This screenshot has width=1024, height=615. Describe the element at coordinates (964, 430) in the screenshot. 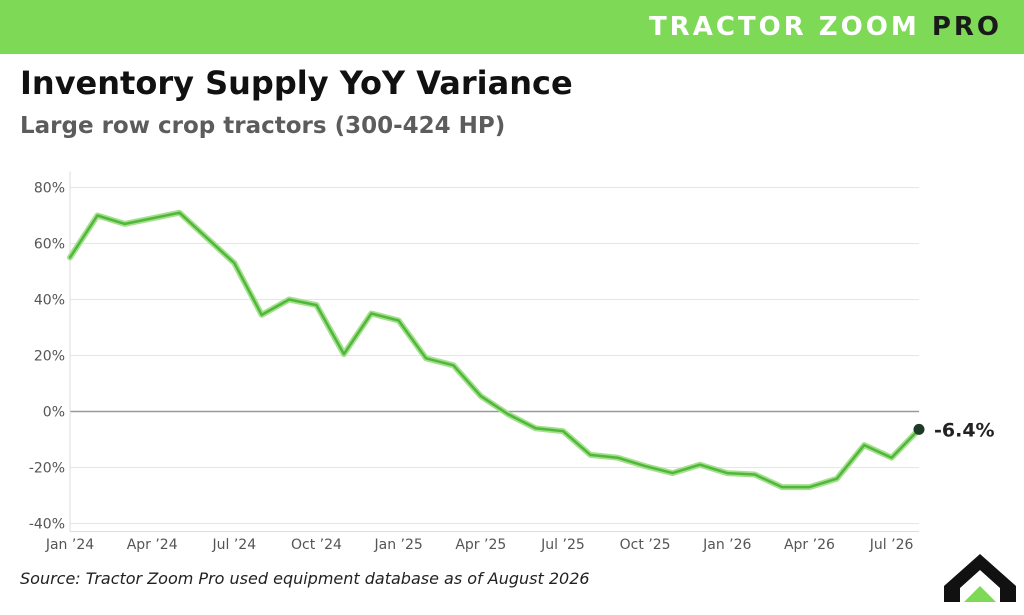

I see `end-value-label: -6.4%` at that location.